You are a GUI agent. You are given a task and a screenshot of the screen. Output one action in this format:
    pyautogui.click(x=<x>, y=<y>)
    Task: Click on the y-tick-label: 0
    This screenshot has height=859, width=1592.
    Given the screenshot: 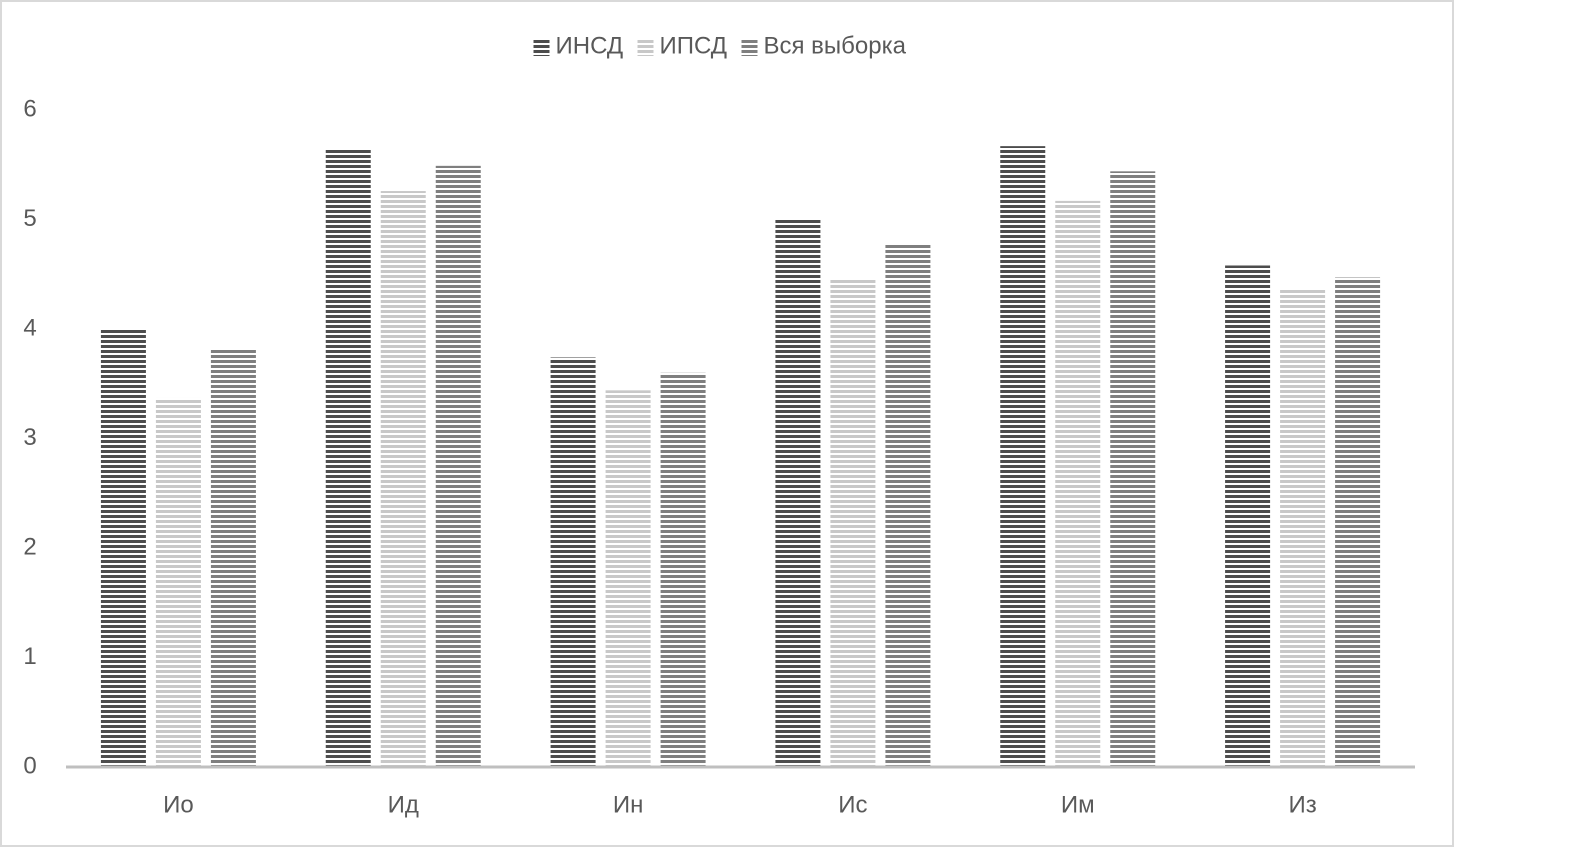 What is the action you would take?
    pyautogui.click(x=29, y=765)
    